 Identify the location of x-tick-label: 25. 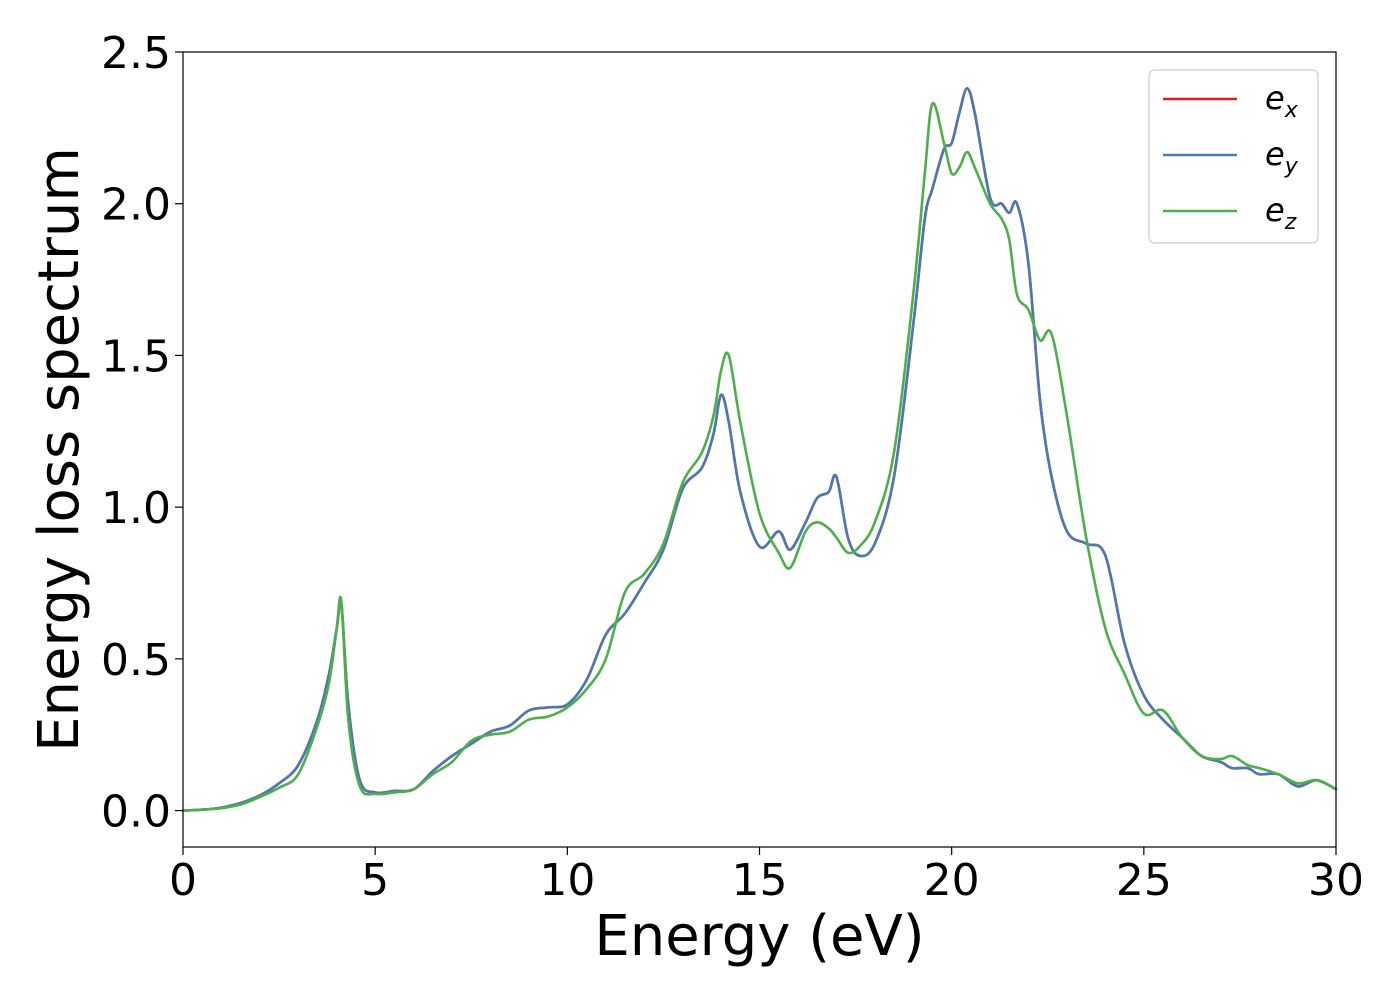
(1144, 880).